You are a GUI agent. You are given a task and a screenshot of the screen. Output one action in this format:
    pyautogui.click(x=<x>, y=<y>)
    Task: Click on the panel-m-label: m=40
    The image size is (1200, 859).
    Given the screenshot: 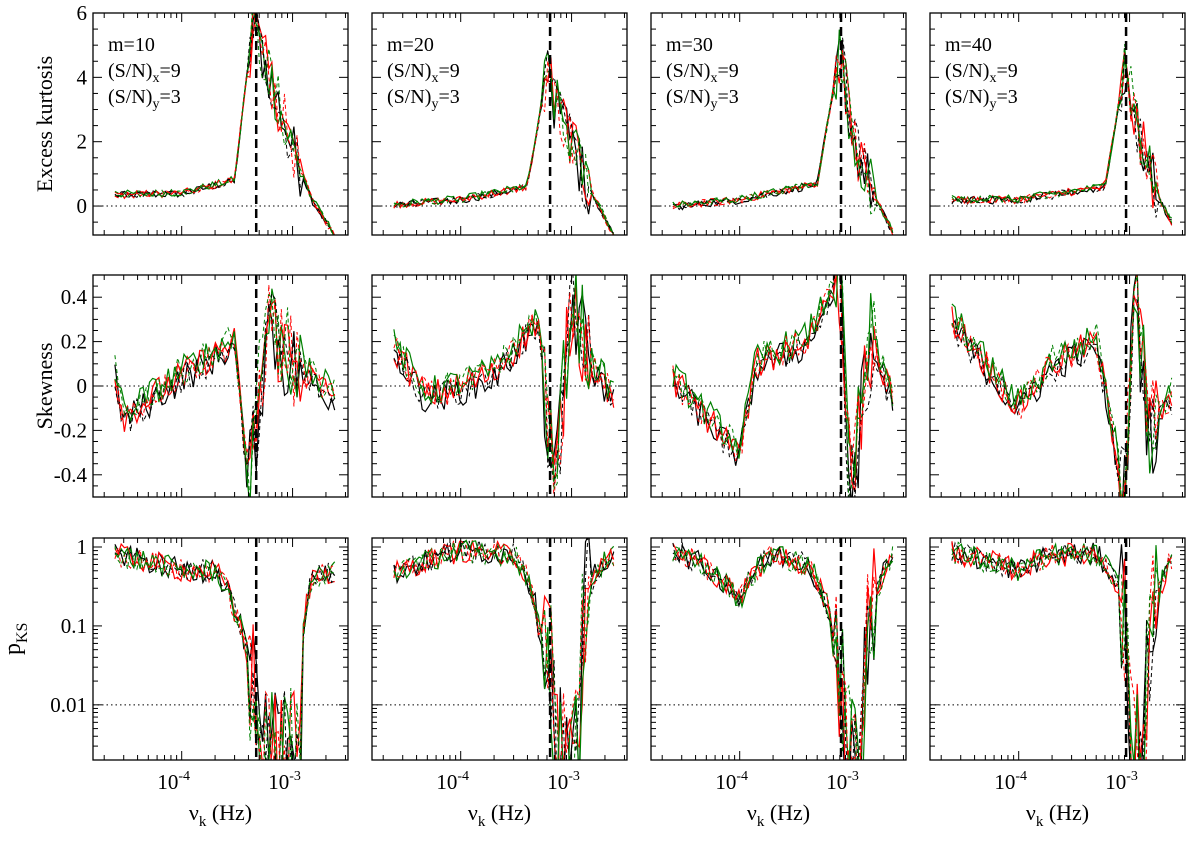 What is the action you would take?
    pyautogui.click(x=968, y=45)
    